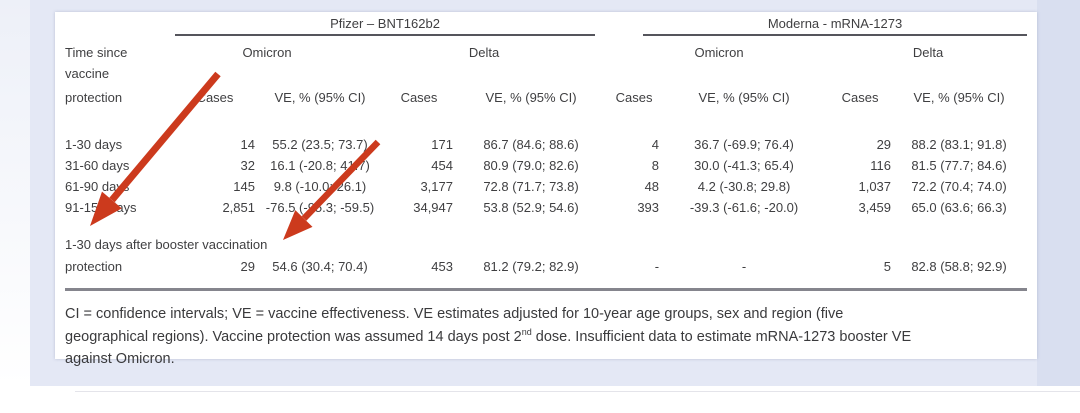 Image resolution: width=1080 pixels, height=413 pixels. I want to click on ve-header-pfizer-omicron: VE, % (95% CI), so click(320, 97).